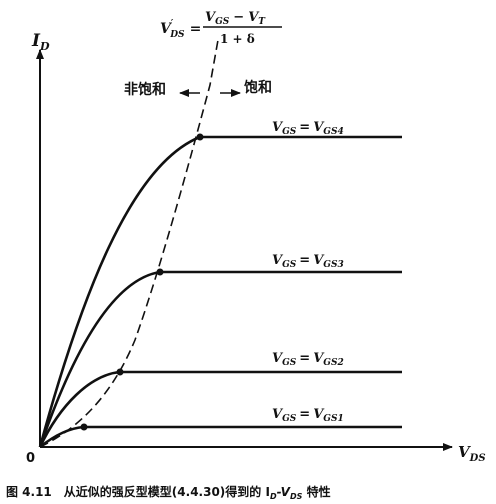 The width and height of the screenshot is (496, 504). What do you see at coordinates (120, 372) in the screenshot?
I see `sat-point-vgs2` at bounding box center [120, 372].